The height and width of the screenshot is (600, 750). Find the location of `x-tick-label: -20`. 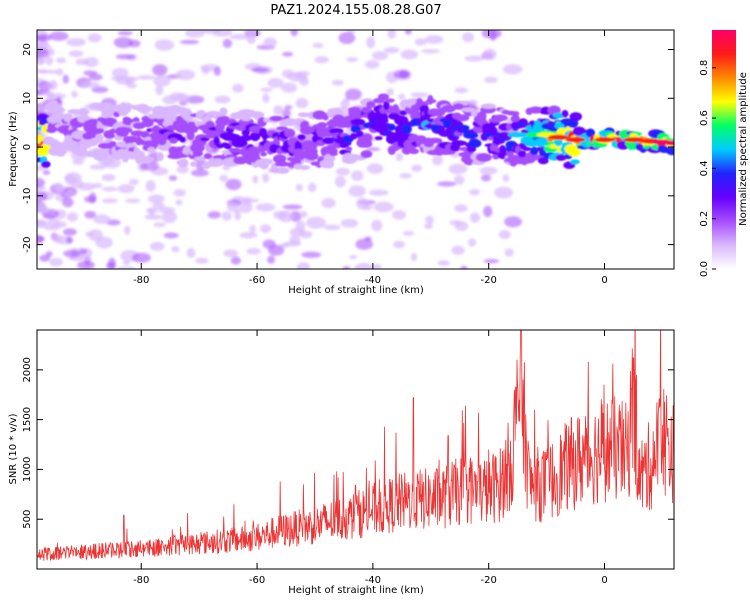

x-tick-label: -20 is located at coordinates (489, 580).